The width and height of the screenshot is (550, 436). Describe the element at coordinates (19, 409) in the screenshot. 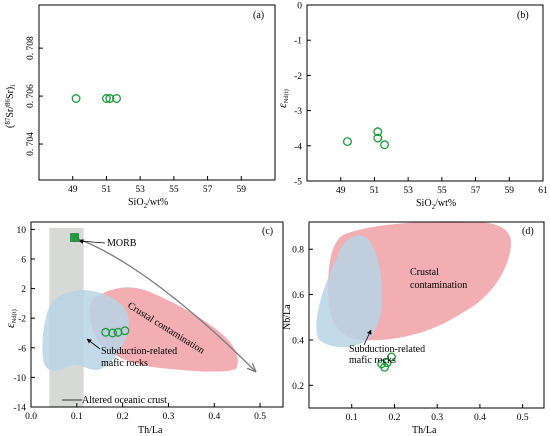

I see `y-tick-label: -14` at that location.